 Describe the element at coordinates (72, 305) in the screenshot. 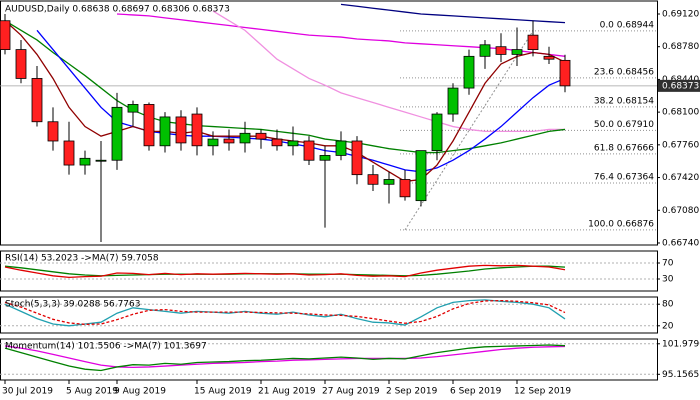

I see `indicator-title: Stoch(5,3,3) 39.0288 56.7763` at that location.